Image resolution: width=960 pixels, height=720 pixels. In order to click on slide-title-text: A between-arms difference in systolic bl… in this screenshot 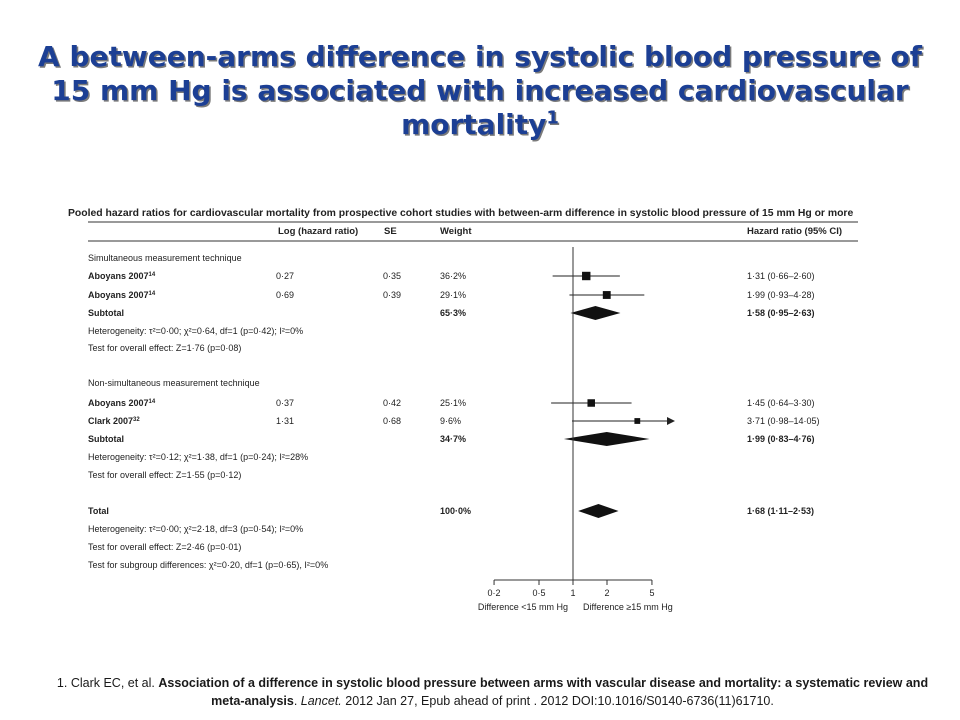, I will do `click(480, 90)`.